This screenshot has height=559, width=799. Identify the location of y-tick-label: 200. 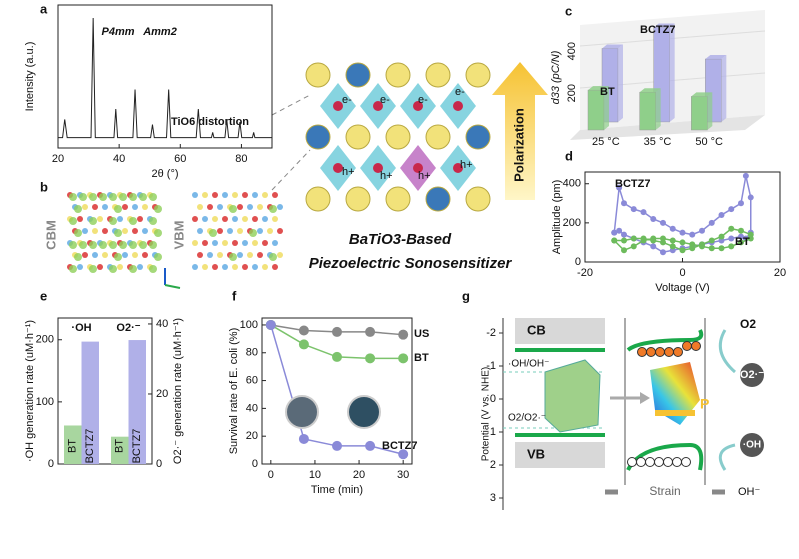
(45, 340).